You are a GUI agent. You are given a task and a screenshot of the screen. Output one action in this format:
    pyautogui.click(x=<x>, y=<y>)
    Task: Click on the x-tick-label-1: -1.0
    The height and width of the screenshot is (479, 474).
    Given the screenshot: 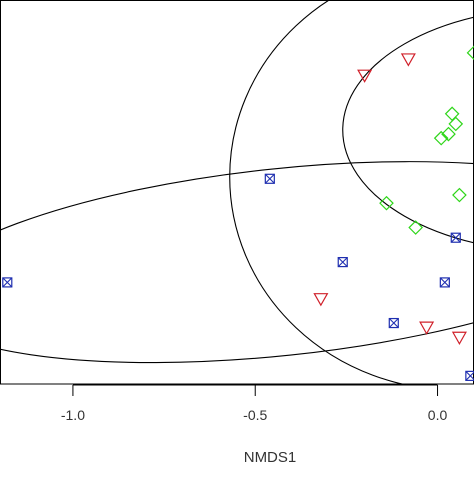 What is the action you would take?
    pyautogui.click(x=73, y=415)
    